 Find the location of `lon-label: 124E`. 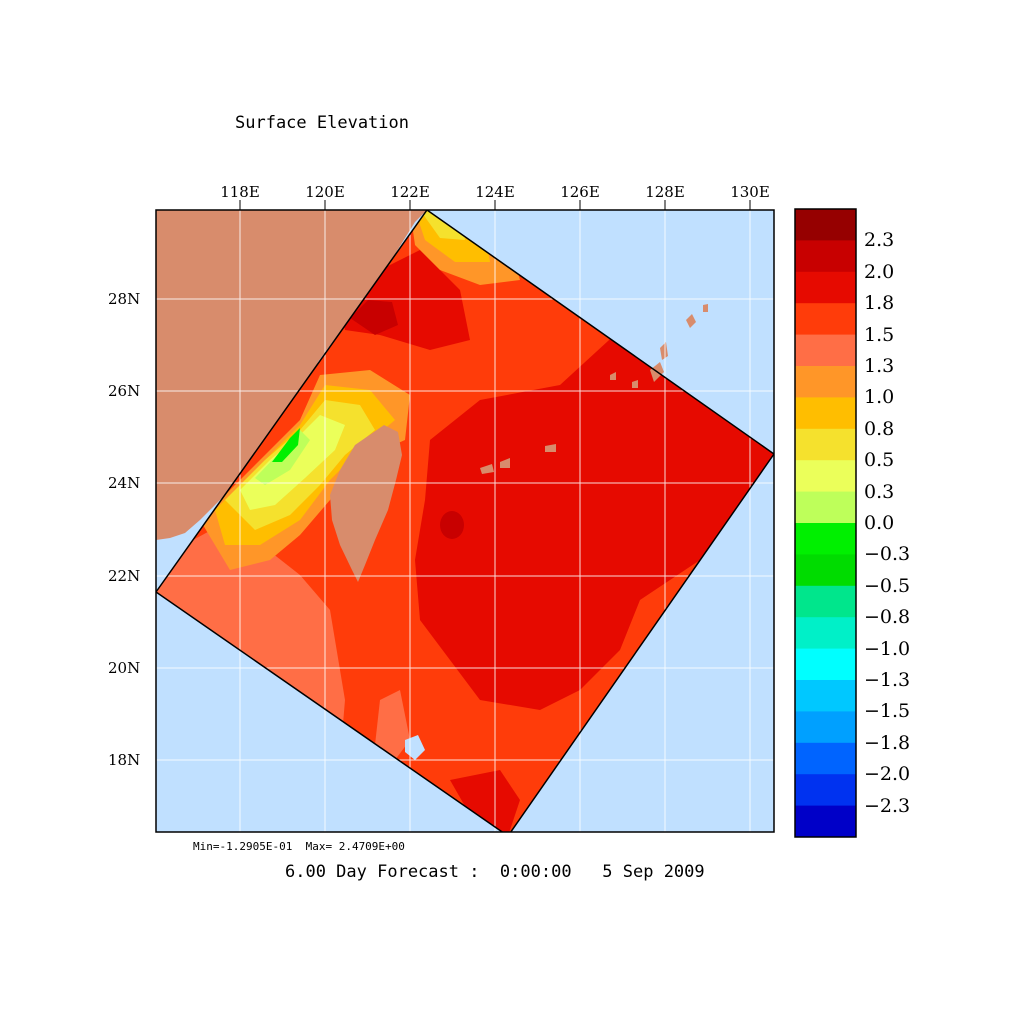

lon-label: 124E is located at coordinates (495, 192).